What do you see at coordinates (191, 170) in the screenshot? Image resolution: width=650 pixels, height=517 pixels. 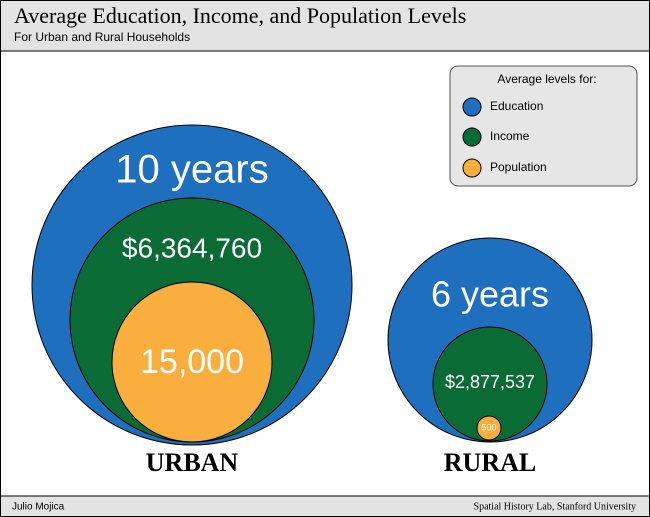 I see `education-label: 10 years` at bounding box center [191, 170].